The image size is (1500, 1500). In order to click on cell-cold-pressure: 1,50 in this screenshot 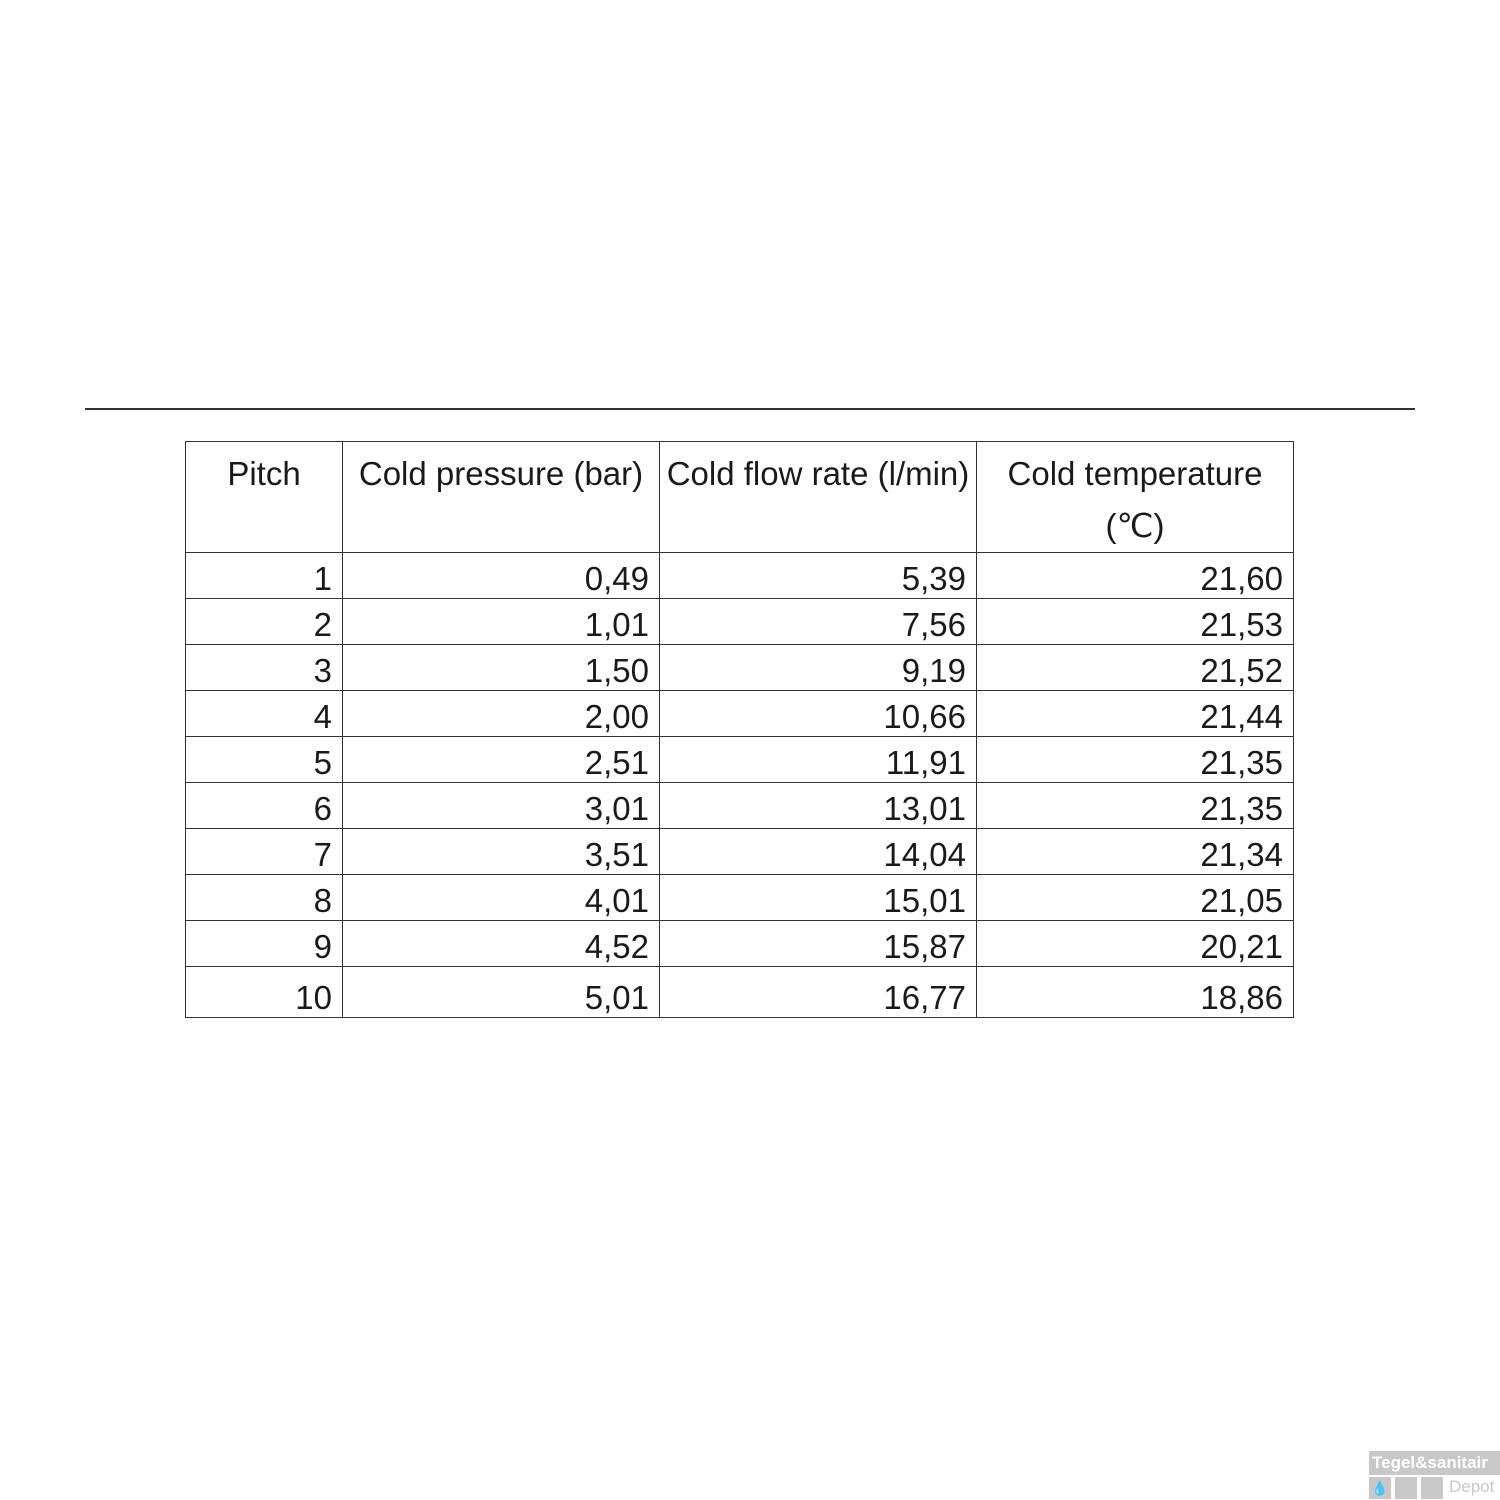, I will do `click(501, 667)`.